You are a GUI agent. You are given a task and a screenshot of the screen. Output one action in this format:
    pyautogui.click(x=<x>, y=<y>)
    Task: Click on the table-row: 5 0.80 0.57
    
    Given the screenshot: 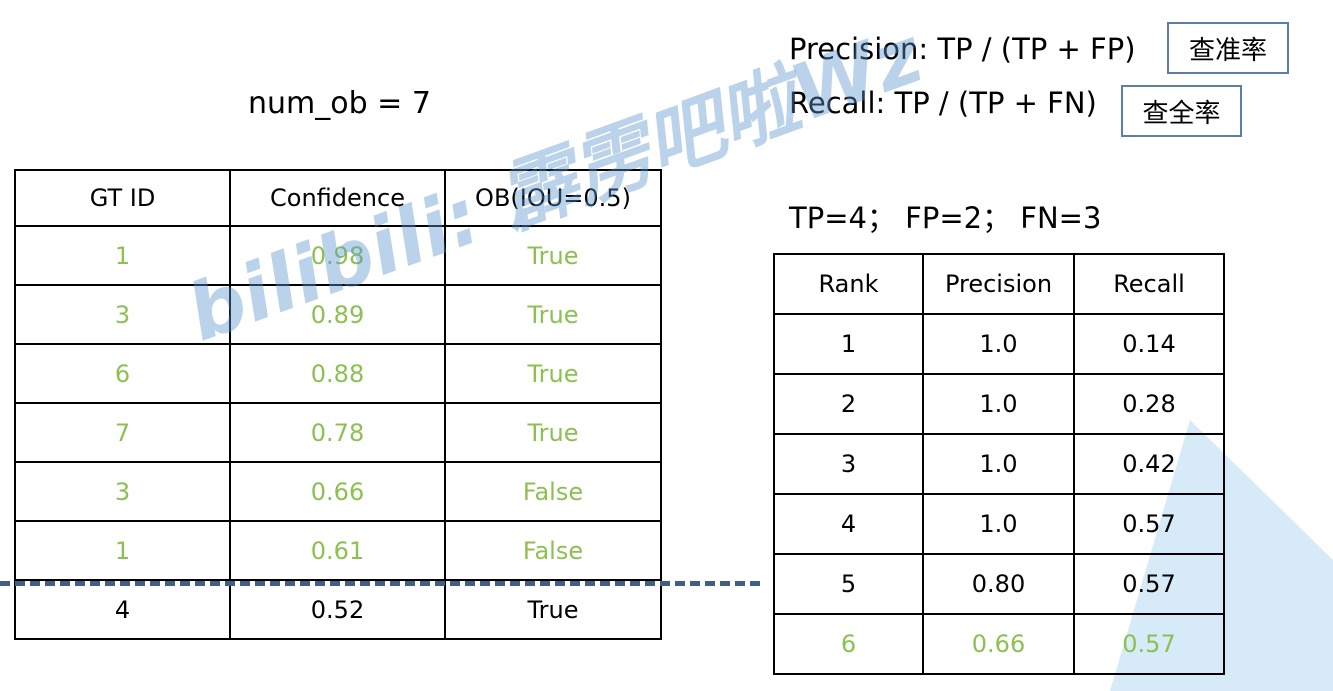 What is the action you would take?
    pyautogui.click(x=999, y=584)
    